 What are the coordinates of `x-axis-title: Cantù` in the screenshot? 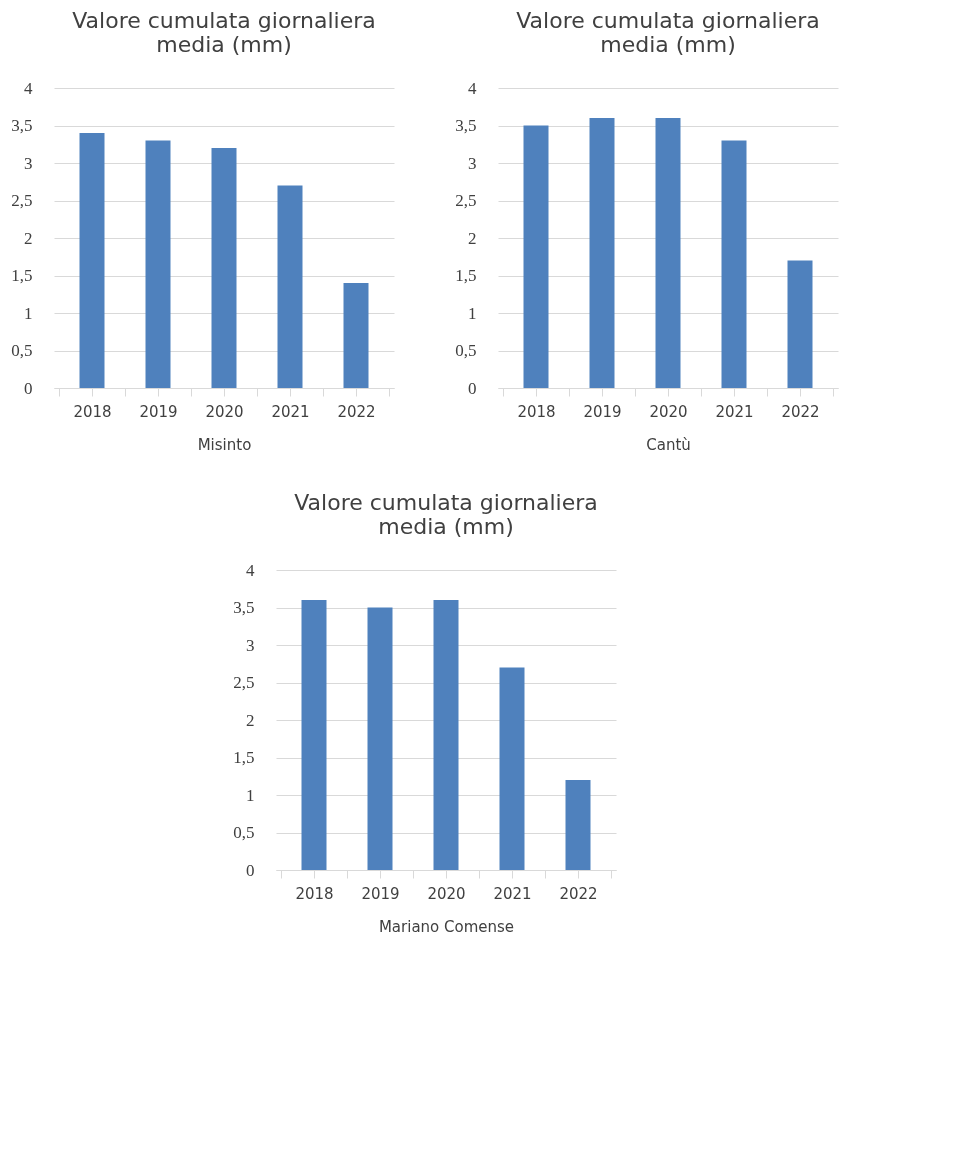 It's located at (668, 444).